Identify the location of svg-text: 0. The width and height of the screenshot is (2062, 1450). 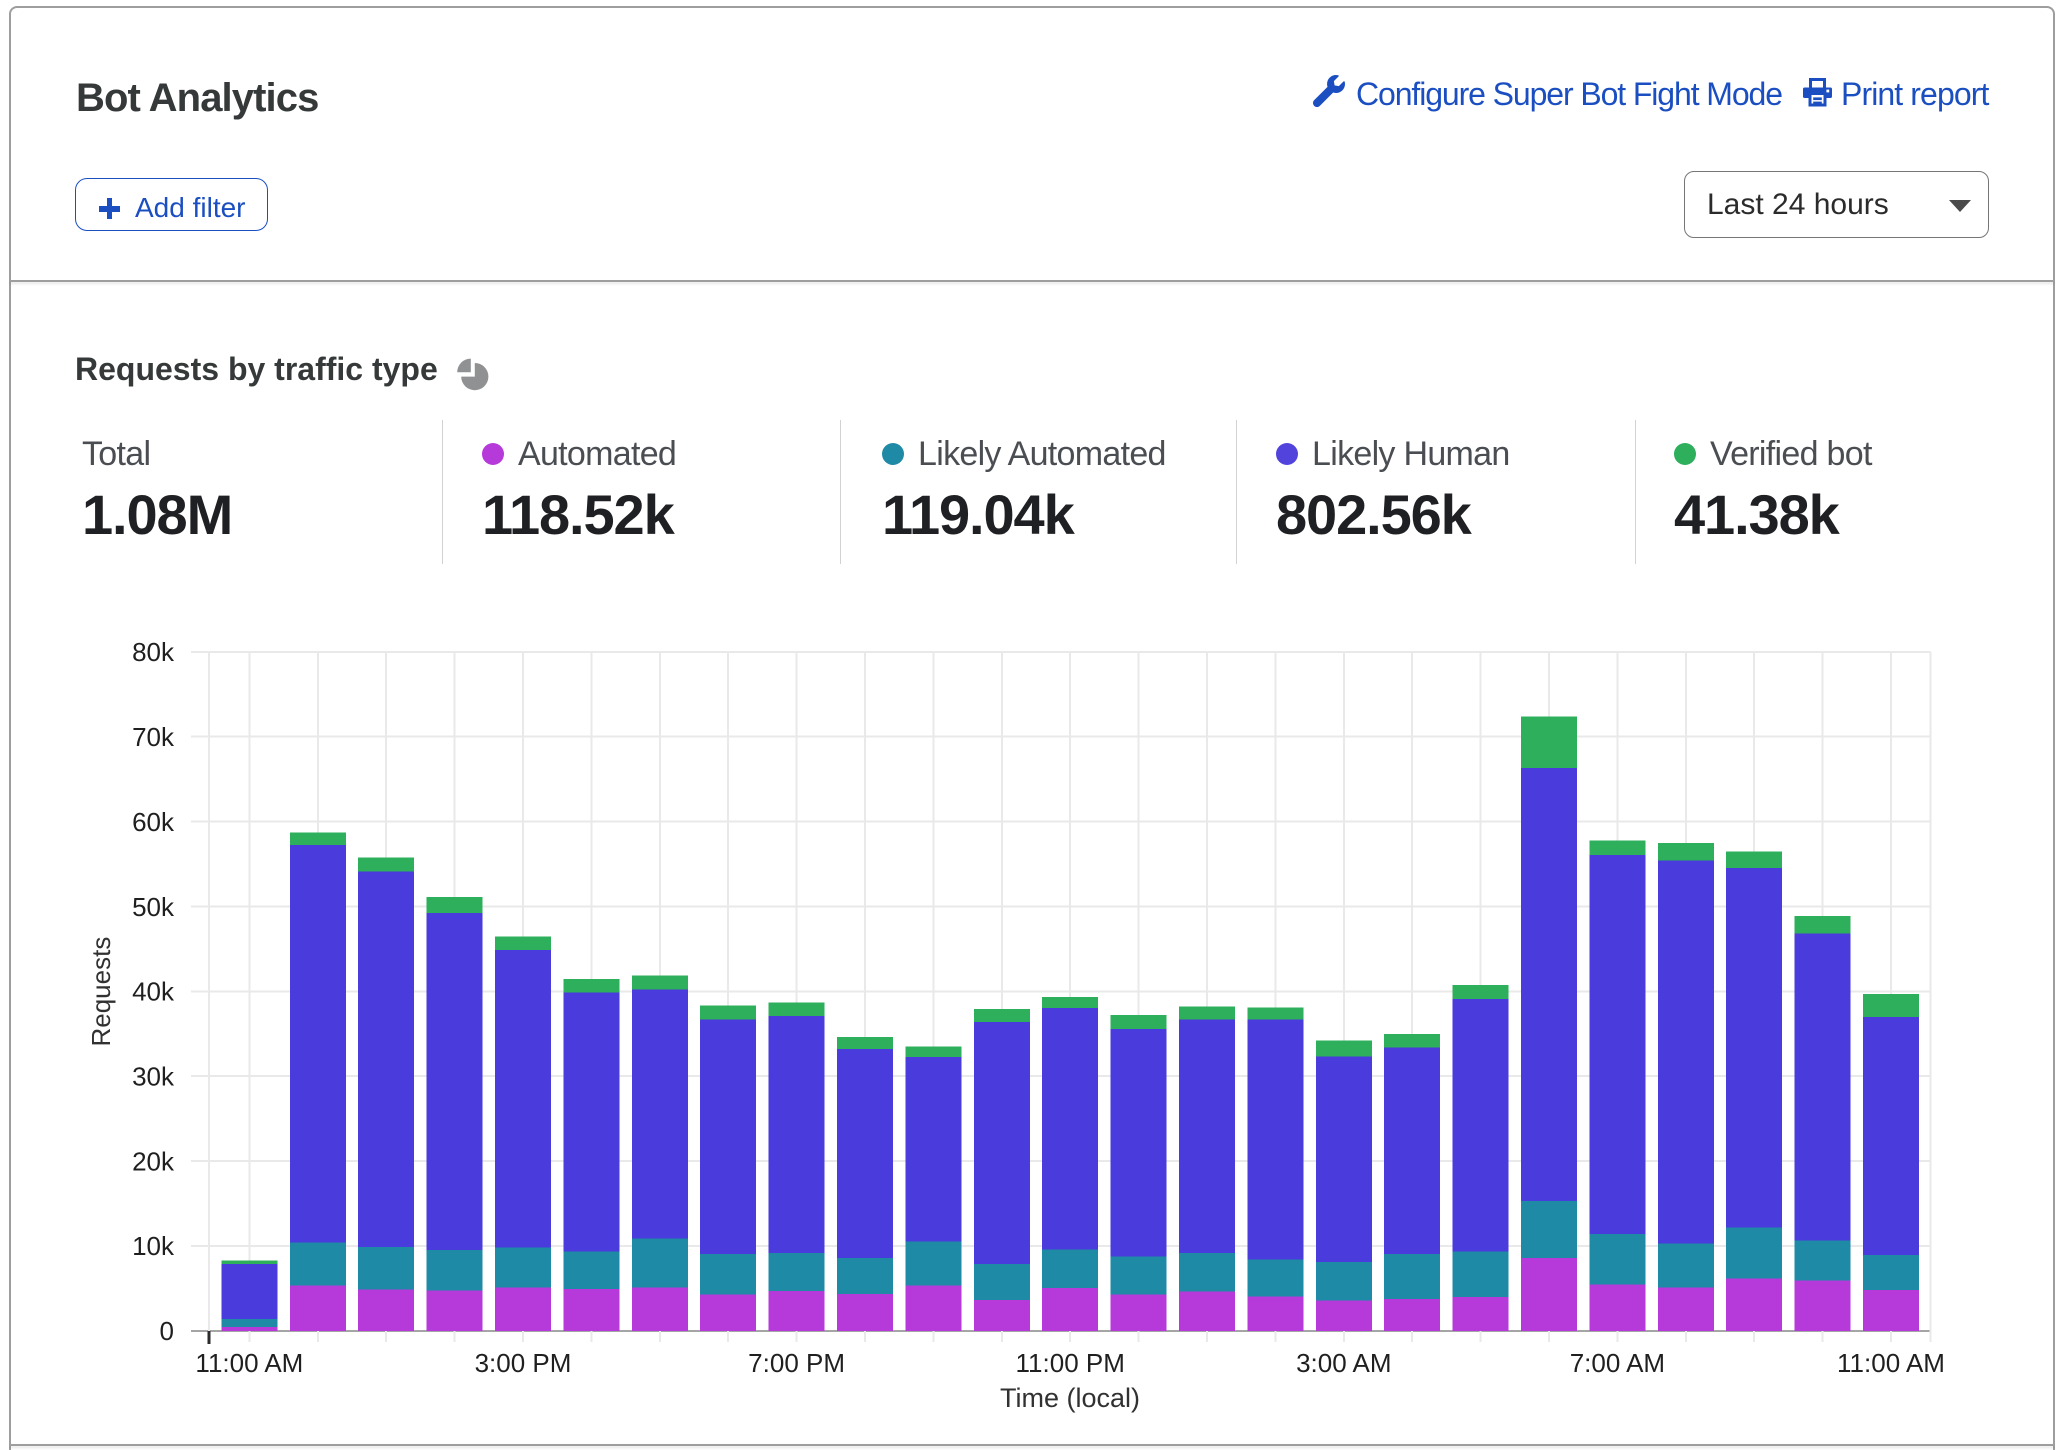
(167, 1331).